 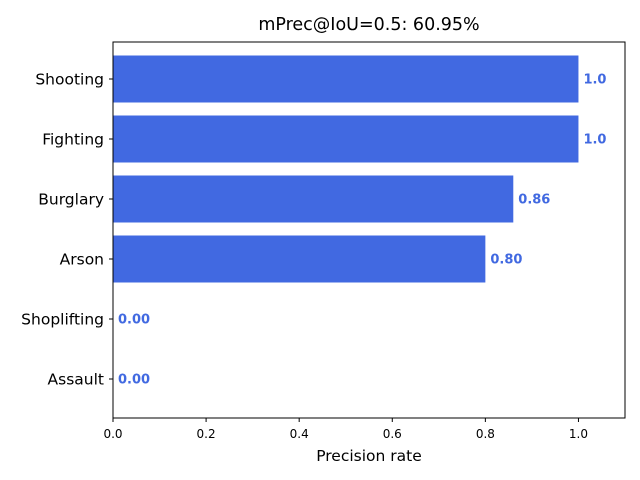 What do you see at coordinates (368, 25) in the screenshot?
I see `chart-title: mPrec@IoU=0.5: 60.95%` at bounding box center [368, 25].